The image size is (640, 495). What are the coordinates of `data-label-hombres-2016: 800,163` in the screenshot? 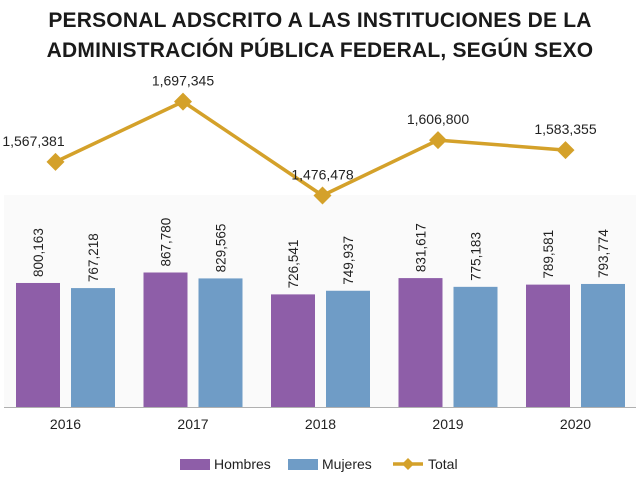 It's located at (38, 252).